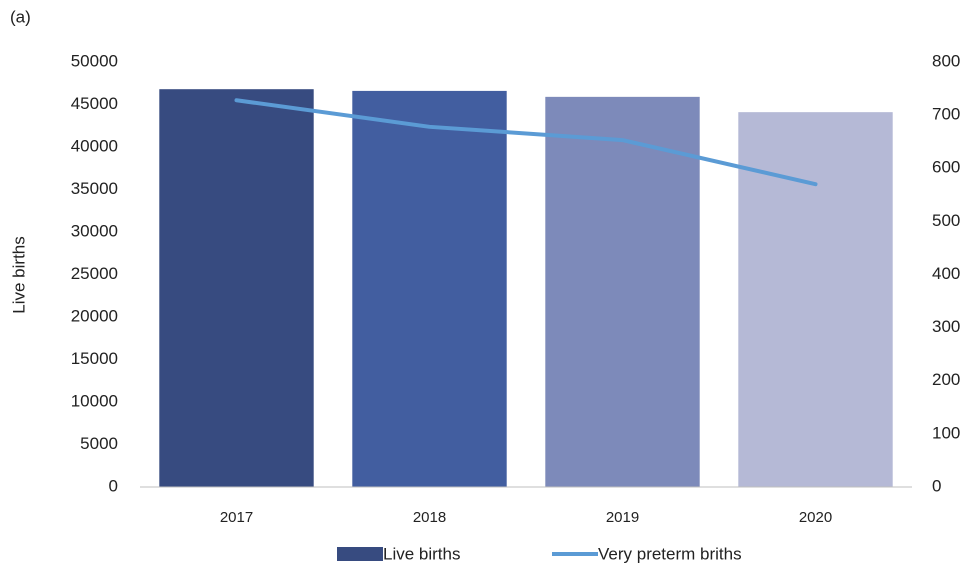 This screenshot has width=979, height=572. What do you see at coordinates (946, 220) in the screenshot?
I see `y2-tick-label: 500` at bounding box center [946, 220].